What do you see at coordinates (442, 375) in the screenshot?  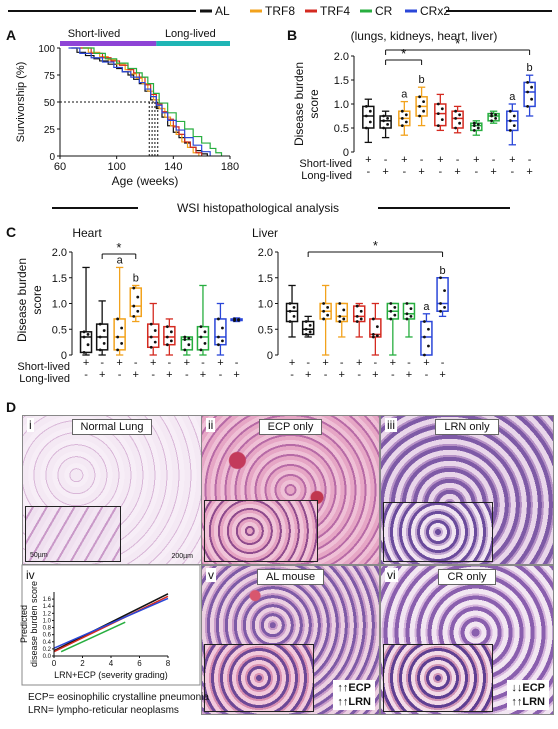 I see `long-lived-mark-crx2-long: +` at bounding box center [442, 375].